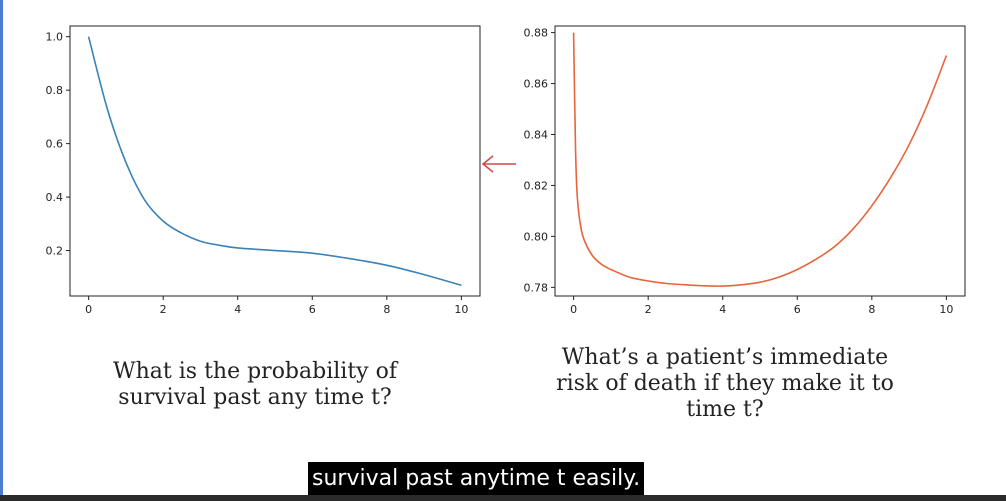 Image resolution: width=1006 pixels, height=501 pixels. I want to click on y-tick-label: 0.8, so click(55, 90).